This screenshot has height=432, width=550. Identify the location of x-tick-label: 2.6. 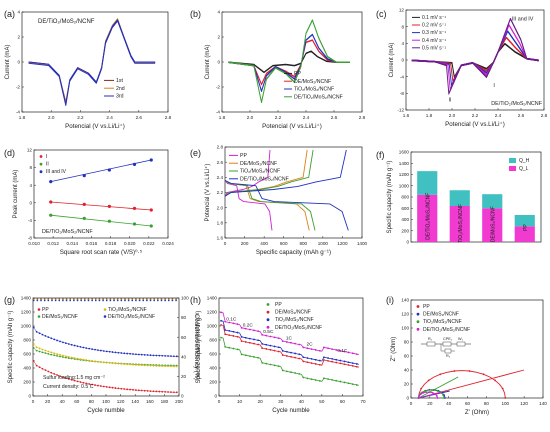
(521, 115).